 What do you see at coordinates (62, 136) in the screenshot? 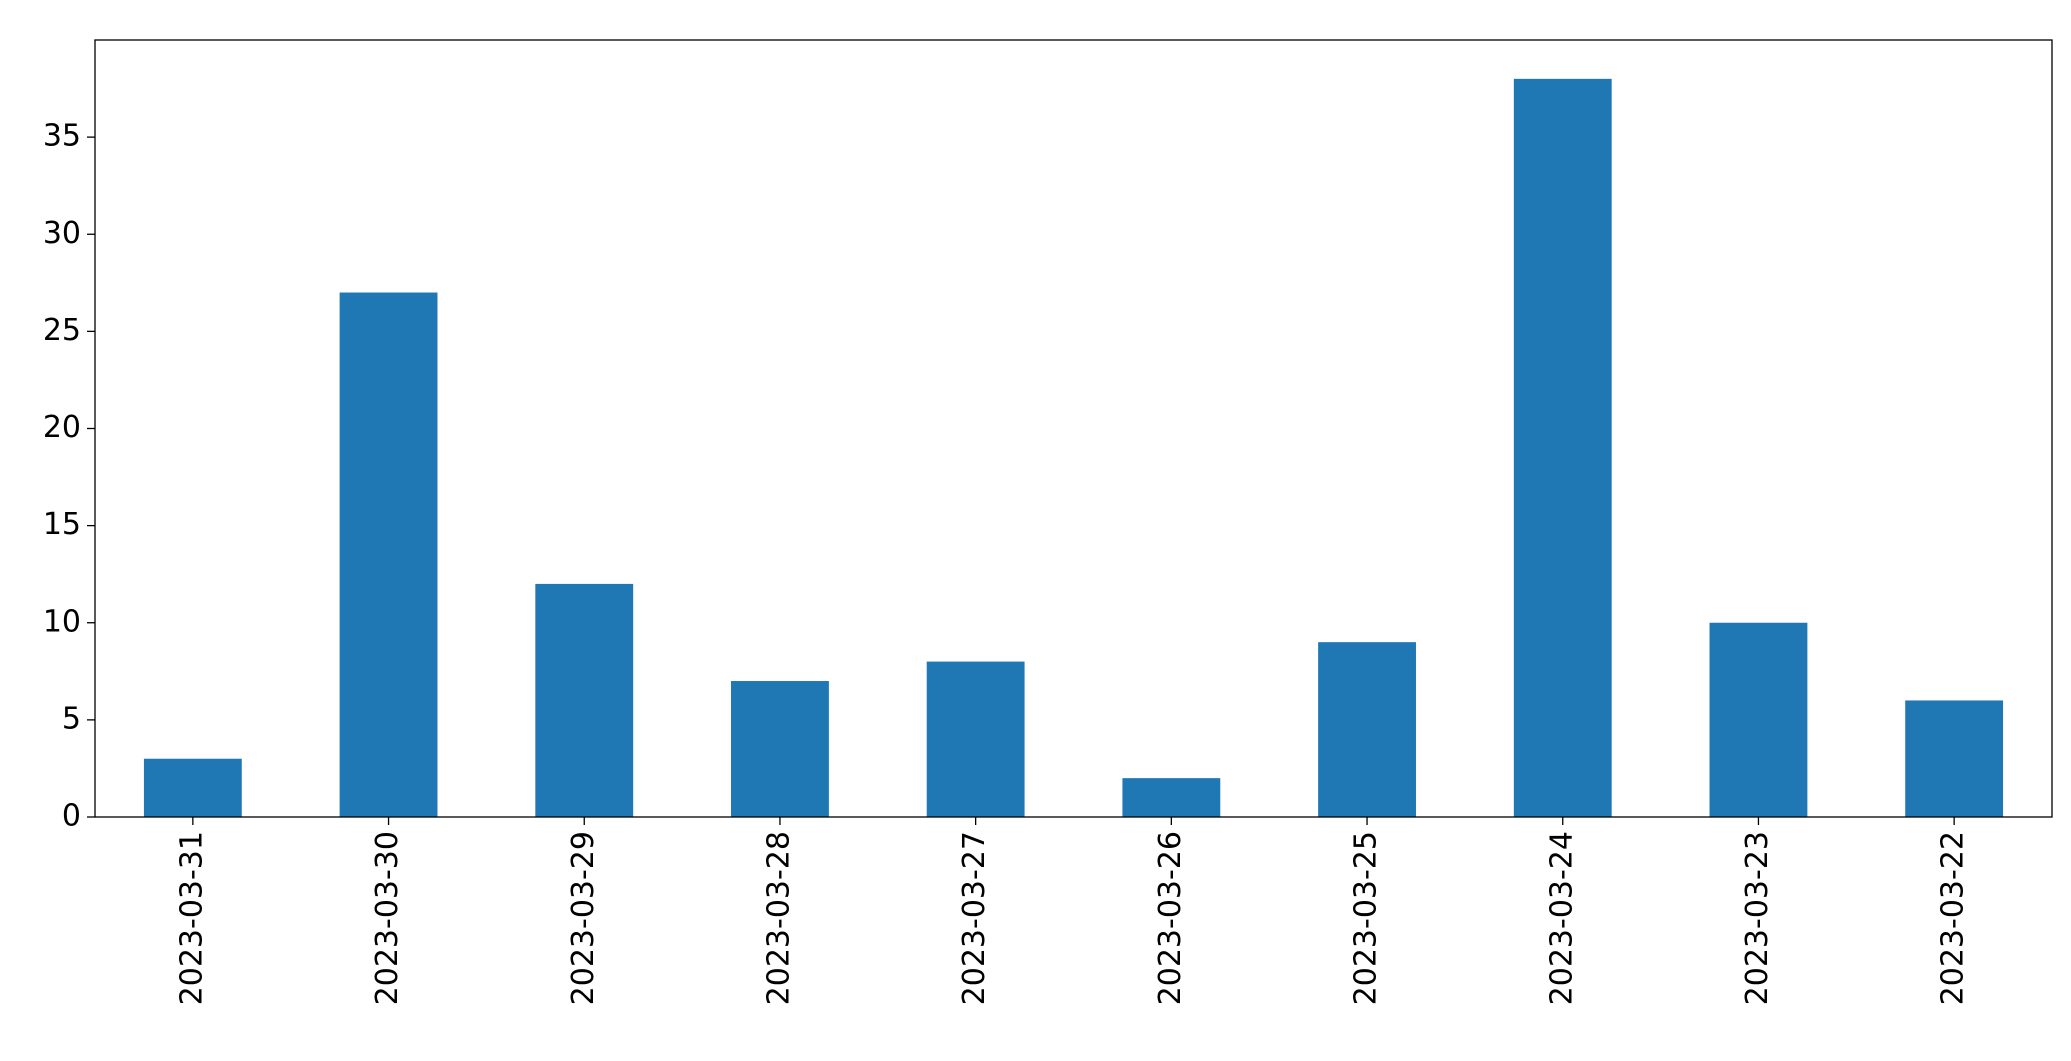
I see `y-tick-label: 35` at bounding box center [62, 136].